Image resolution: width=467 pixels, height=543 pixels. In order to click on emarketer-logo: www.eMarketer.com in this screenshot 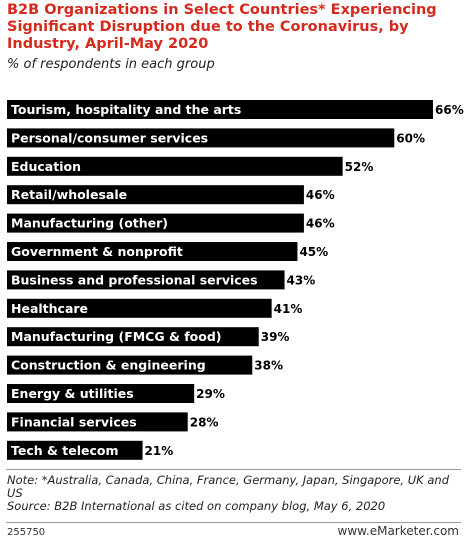, I will do `click(398, 531)`.